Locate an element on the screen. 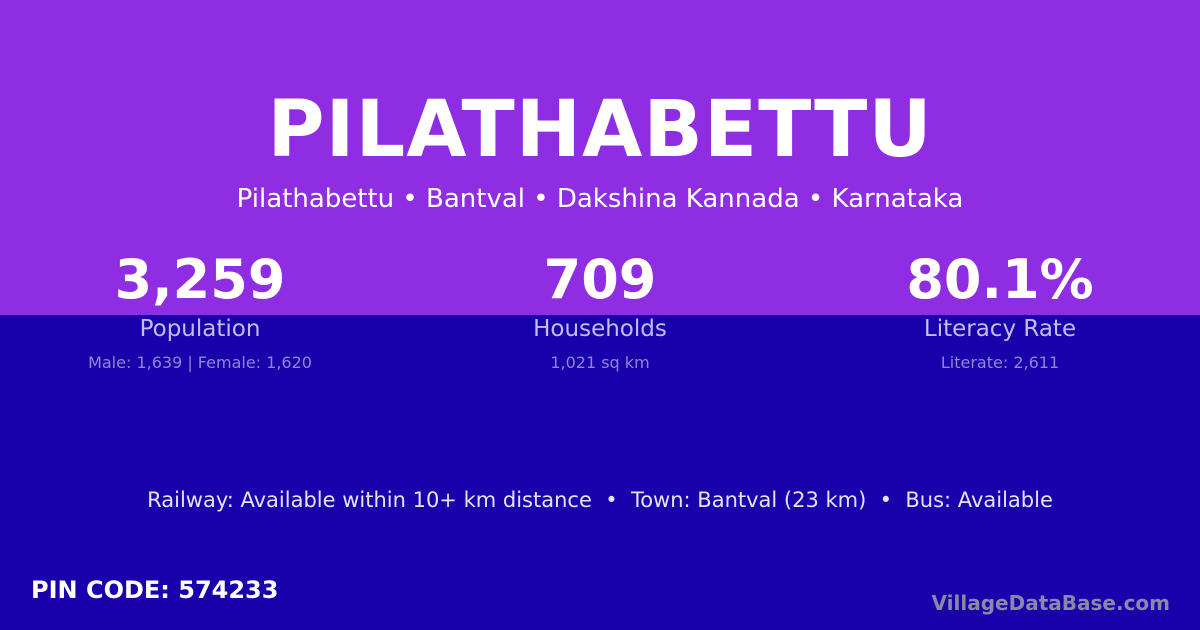  brand-watermark: VillageDataBase.com is located at coordinates (1050, 603).